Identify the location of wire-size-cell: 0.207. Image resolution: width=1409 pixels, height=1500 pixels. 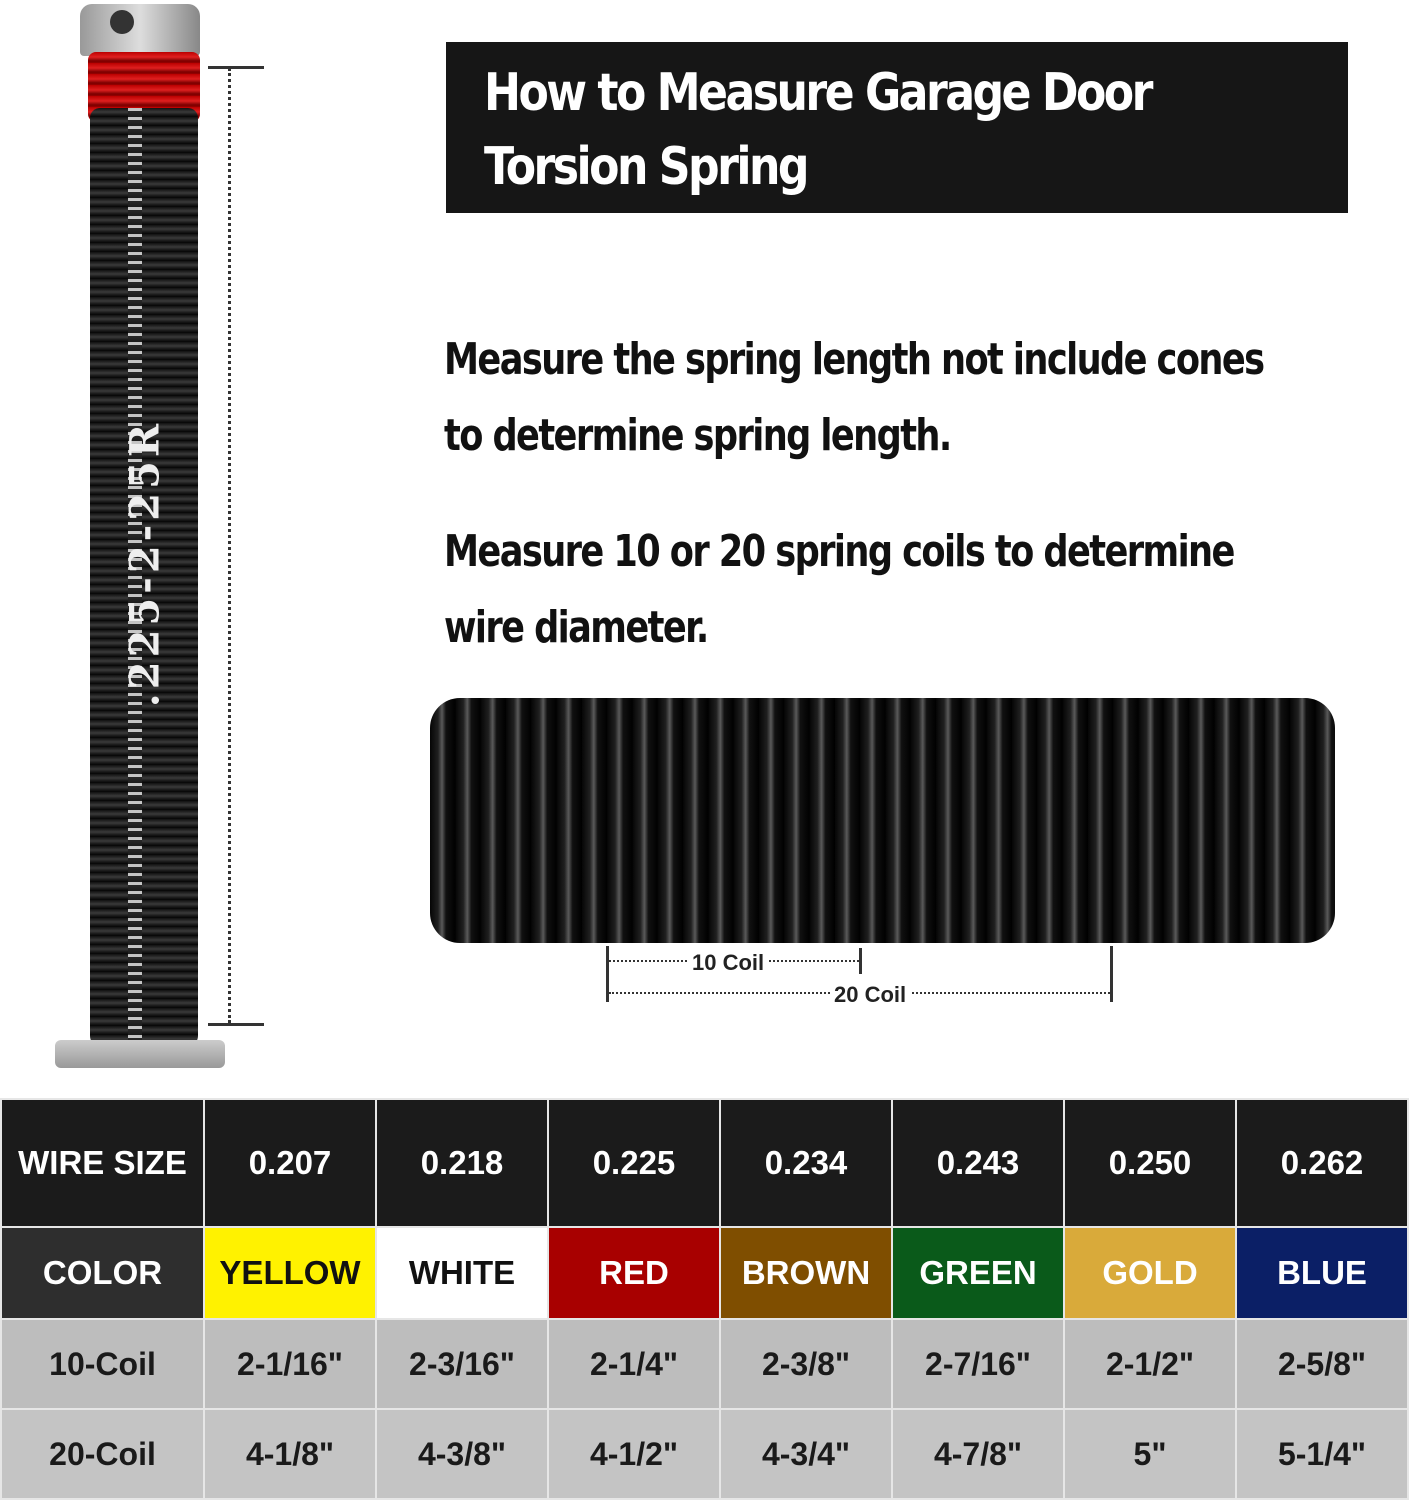
(290, 1163).